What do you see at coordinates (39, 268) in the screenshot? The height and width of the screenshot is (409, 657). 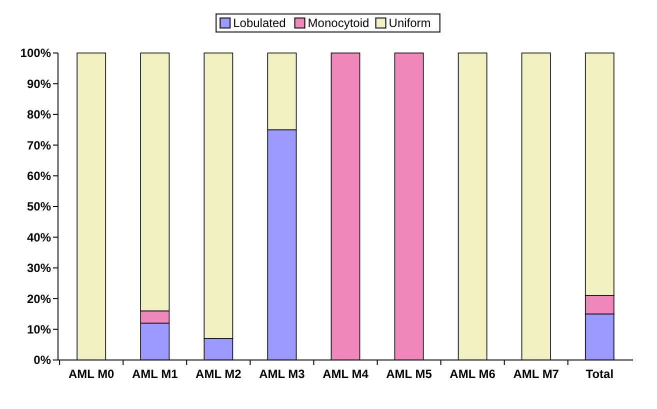 I see `y-tick-label: 30%` at bounding box center [39, 268].